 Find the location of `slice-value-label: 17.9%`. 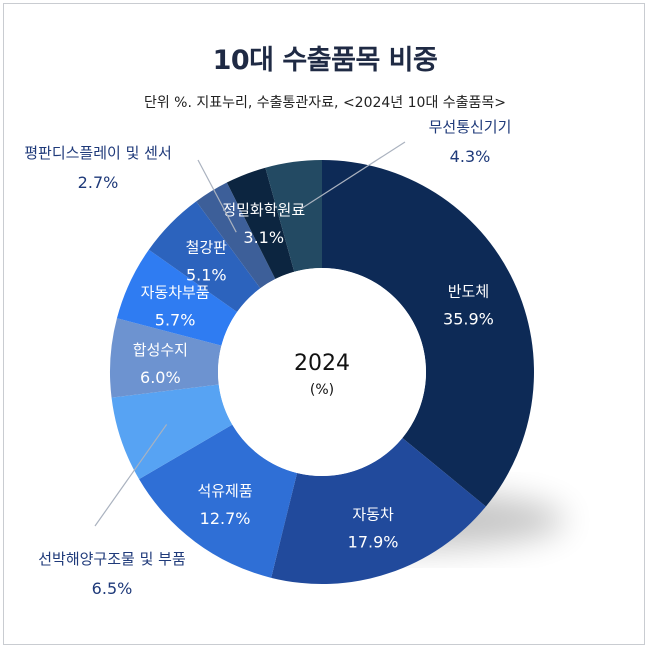

slice-value-label: 17.9% is located at coordinates (373, 542).